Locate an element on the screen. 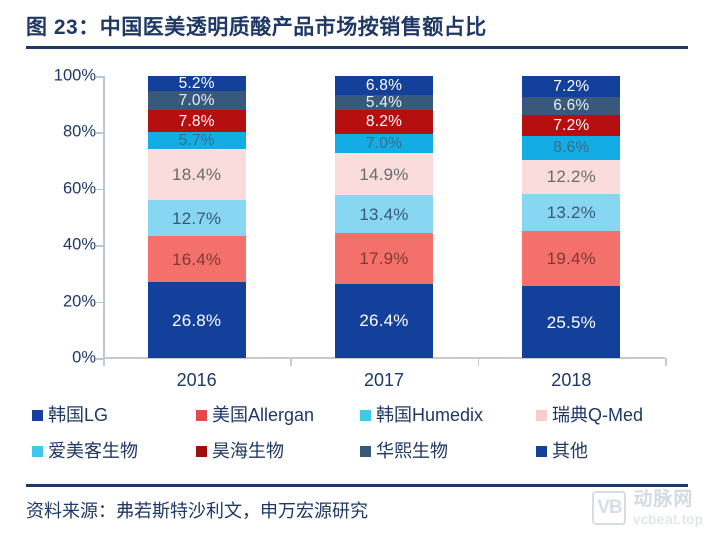 The height and width of the screenshot is (544, 715). bar-segment-label: 5.2% is located at coordinates (196, 83).